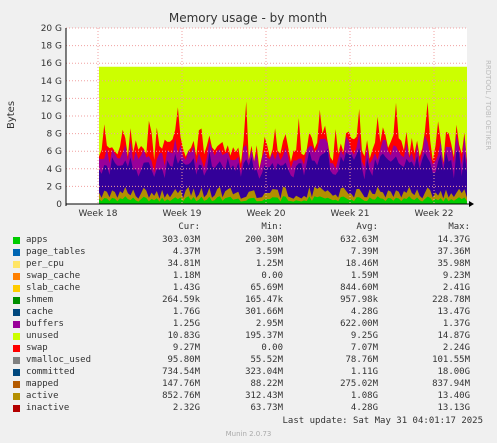 The width and height of the screenshot is (497, 443). Describe the element at coordinates (456, 276) in the screenshot. I see `legend-max: 9.23M` at that location.